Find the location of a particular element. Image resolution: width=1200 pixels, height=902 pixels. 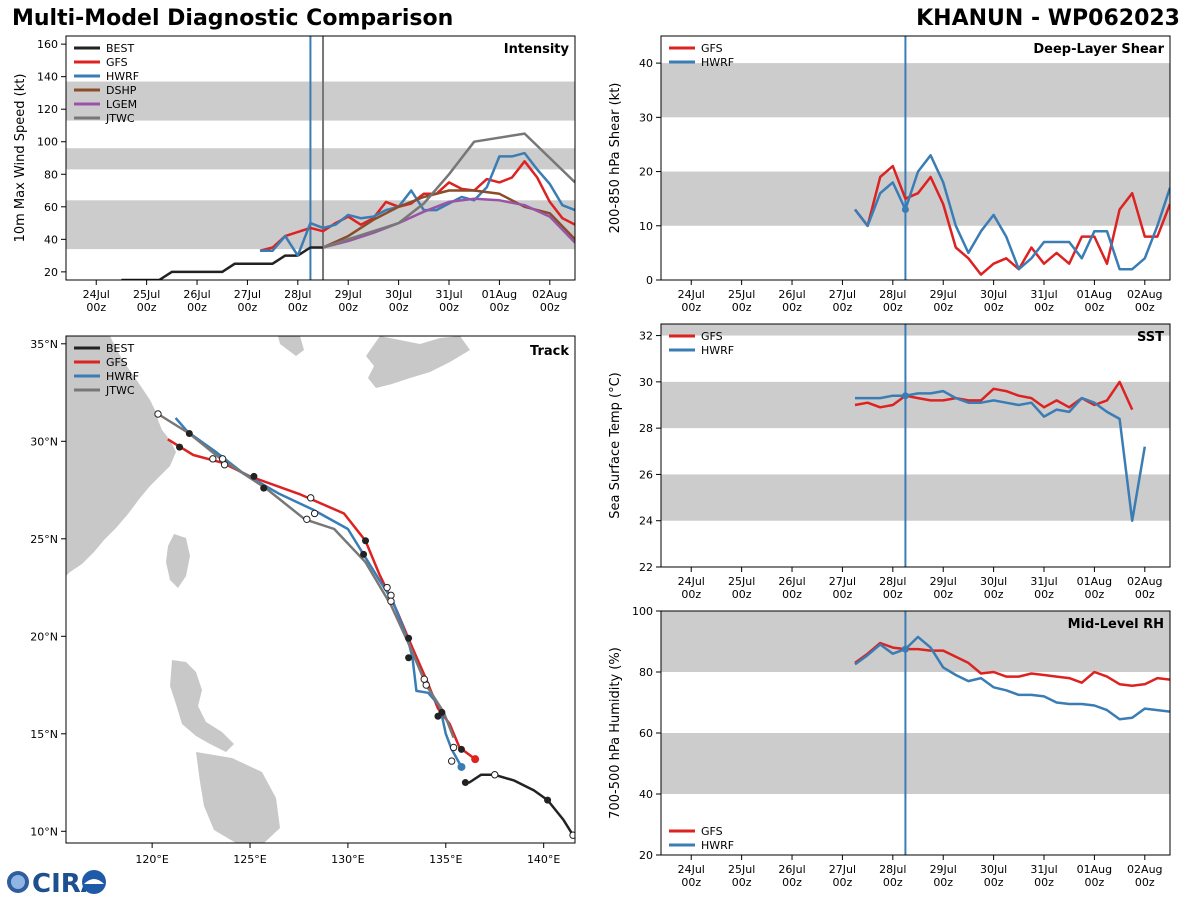

sst-xtick-day: 25Jul is located at coordinates (741, 581).